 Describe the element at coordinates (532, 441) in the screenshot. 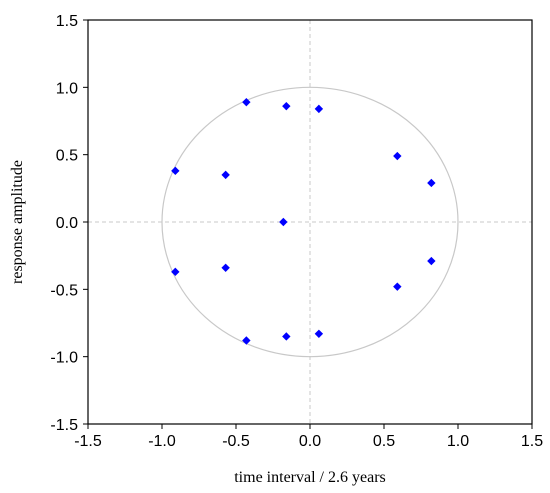

I see `x-tick-label: 1.5` at that location.